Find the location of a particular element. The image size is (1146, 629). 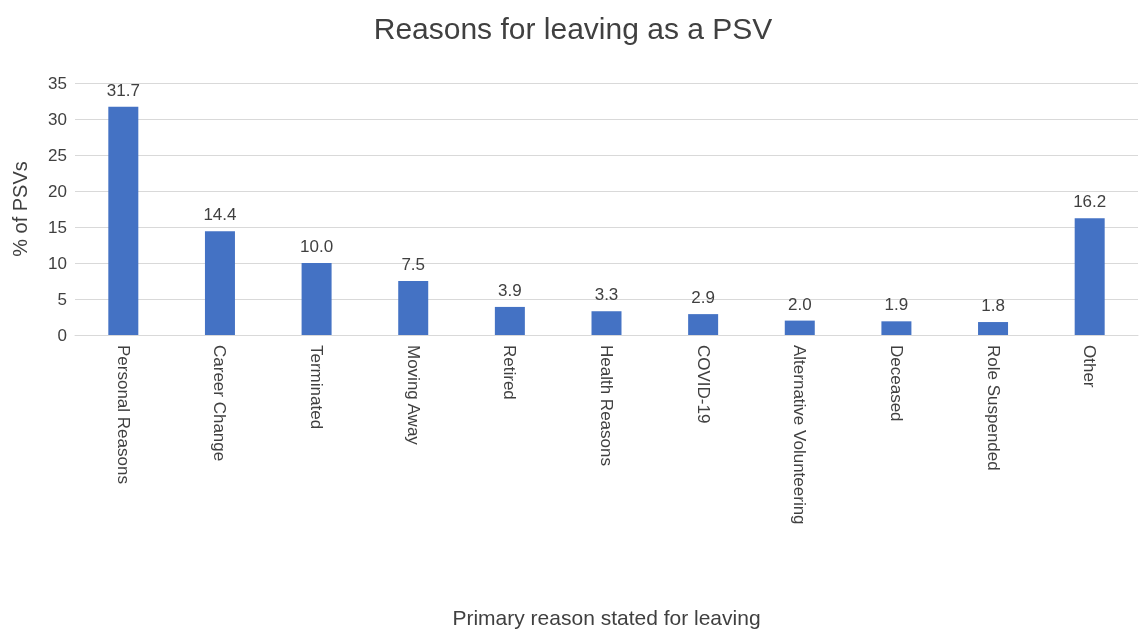

x-tick-label: Health Reasons is located at coordinates (606, 405).